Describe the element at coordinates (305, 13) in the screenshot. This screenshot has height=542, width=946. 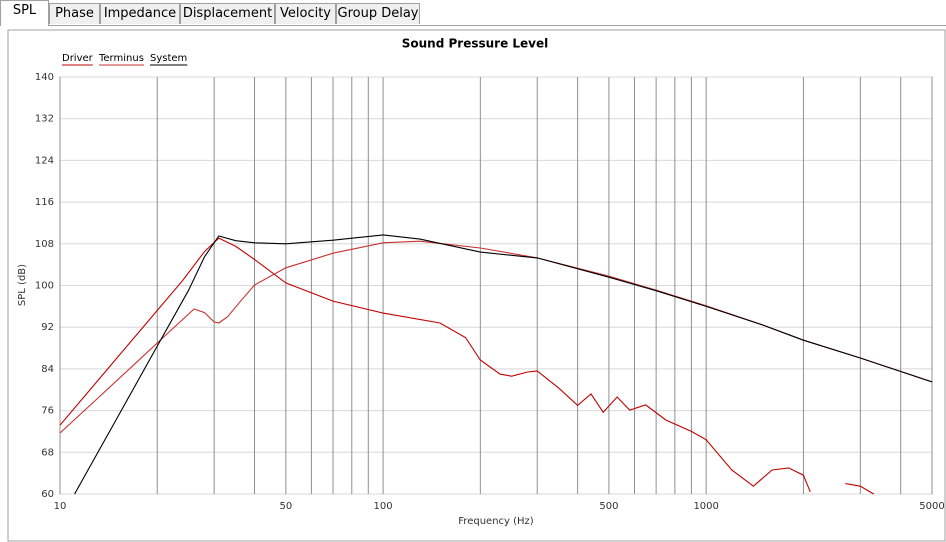
I see `tab: Velocity` at that location.